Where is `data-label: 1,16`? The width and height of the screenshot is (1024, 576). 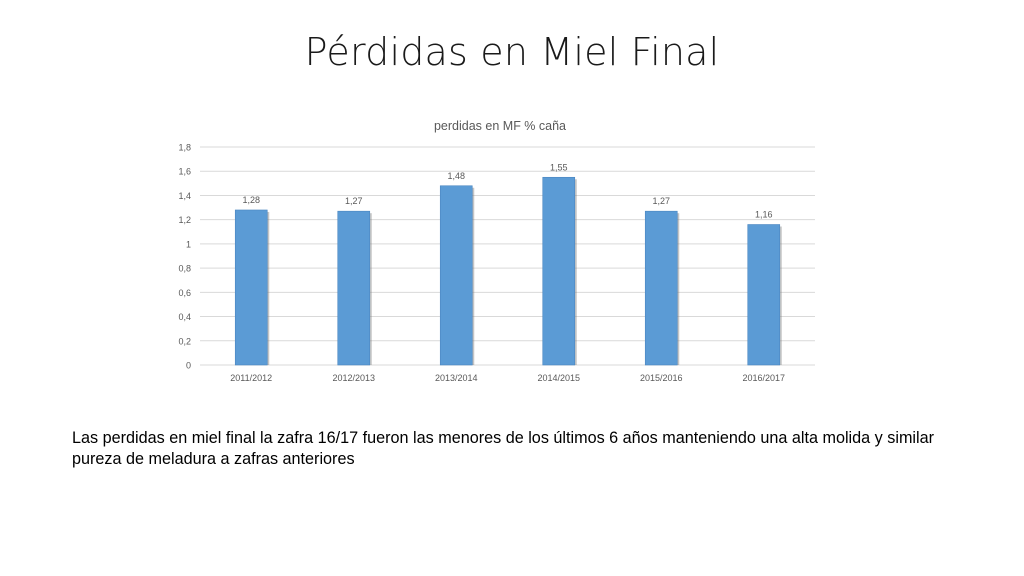 data-label: 1,16 is located at coordinates (764, 215).